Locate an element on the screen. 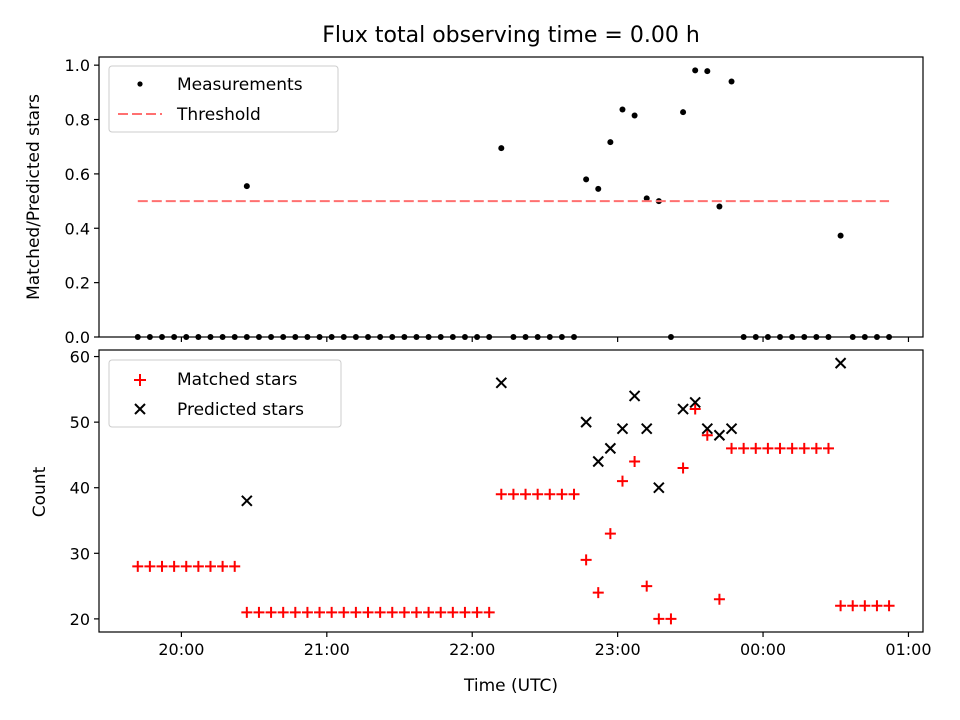 This screenshot has height=720, width=960. bottom-x-tick-label: 21:00 is located at coordinates (327, 649).